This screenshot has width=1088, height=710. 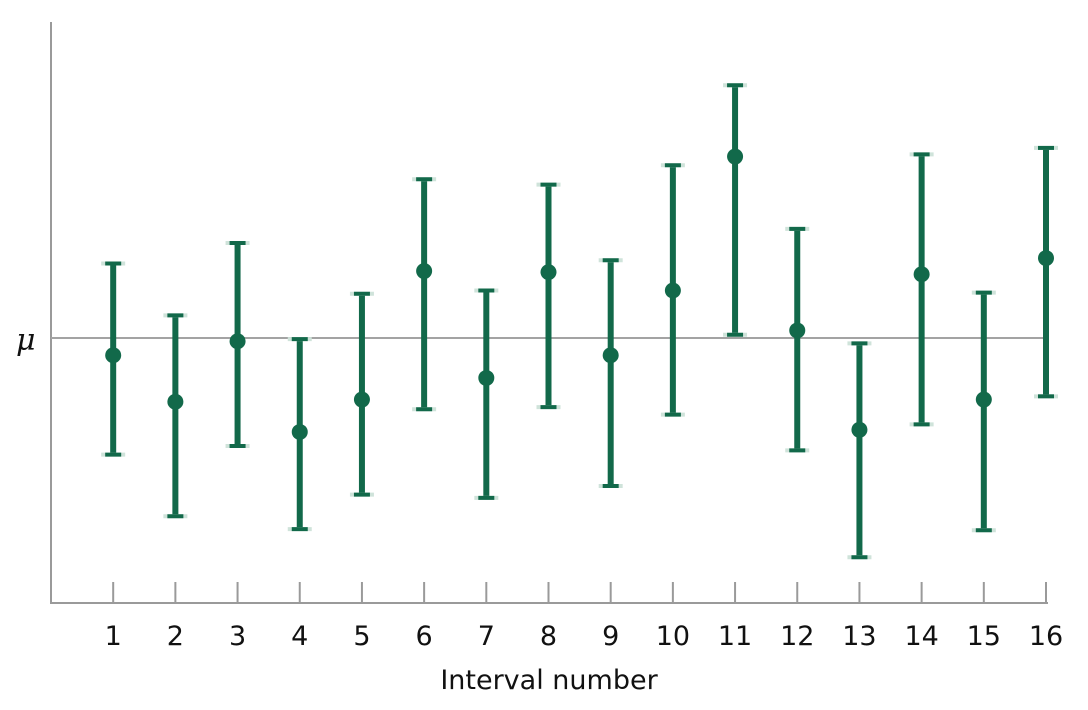 I want to click on x-tick-label-8: 8, so click(x=548, y=636).